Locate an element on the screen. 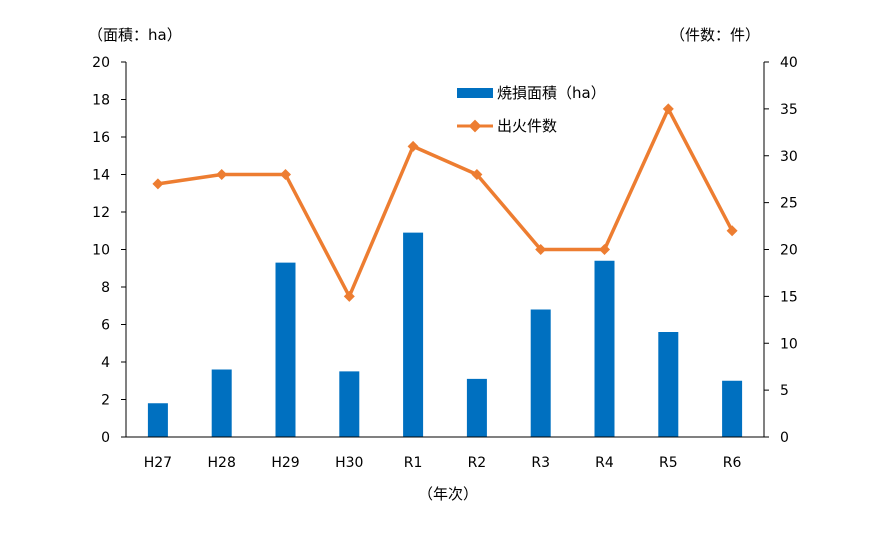  left-axis-unit-label: （面積：ha） is located at coordinates (135, 35).